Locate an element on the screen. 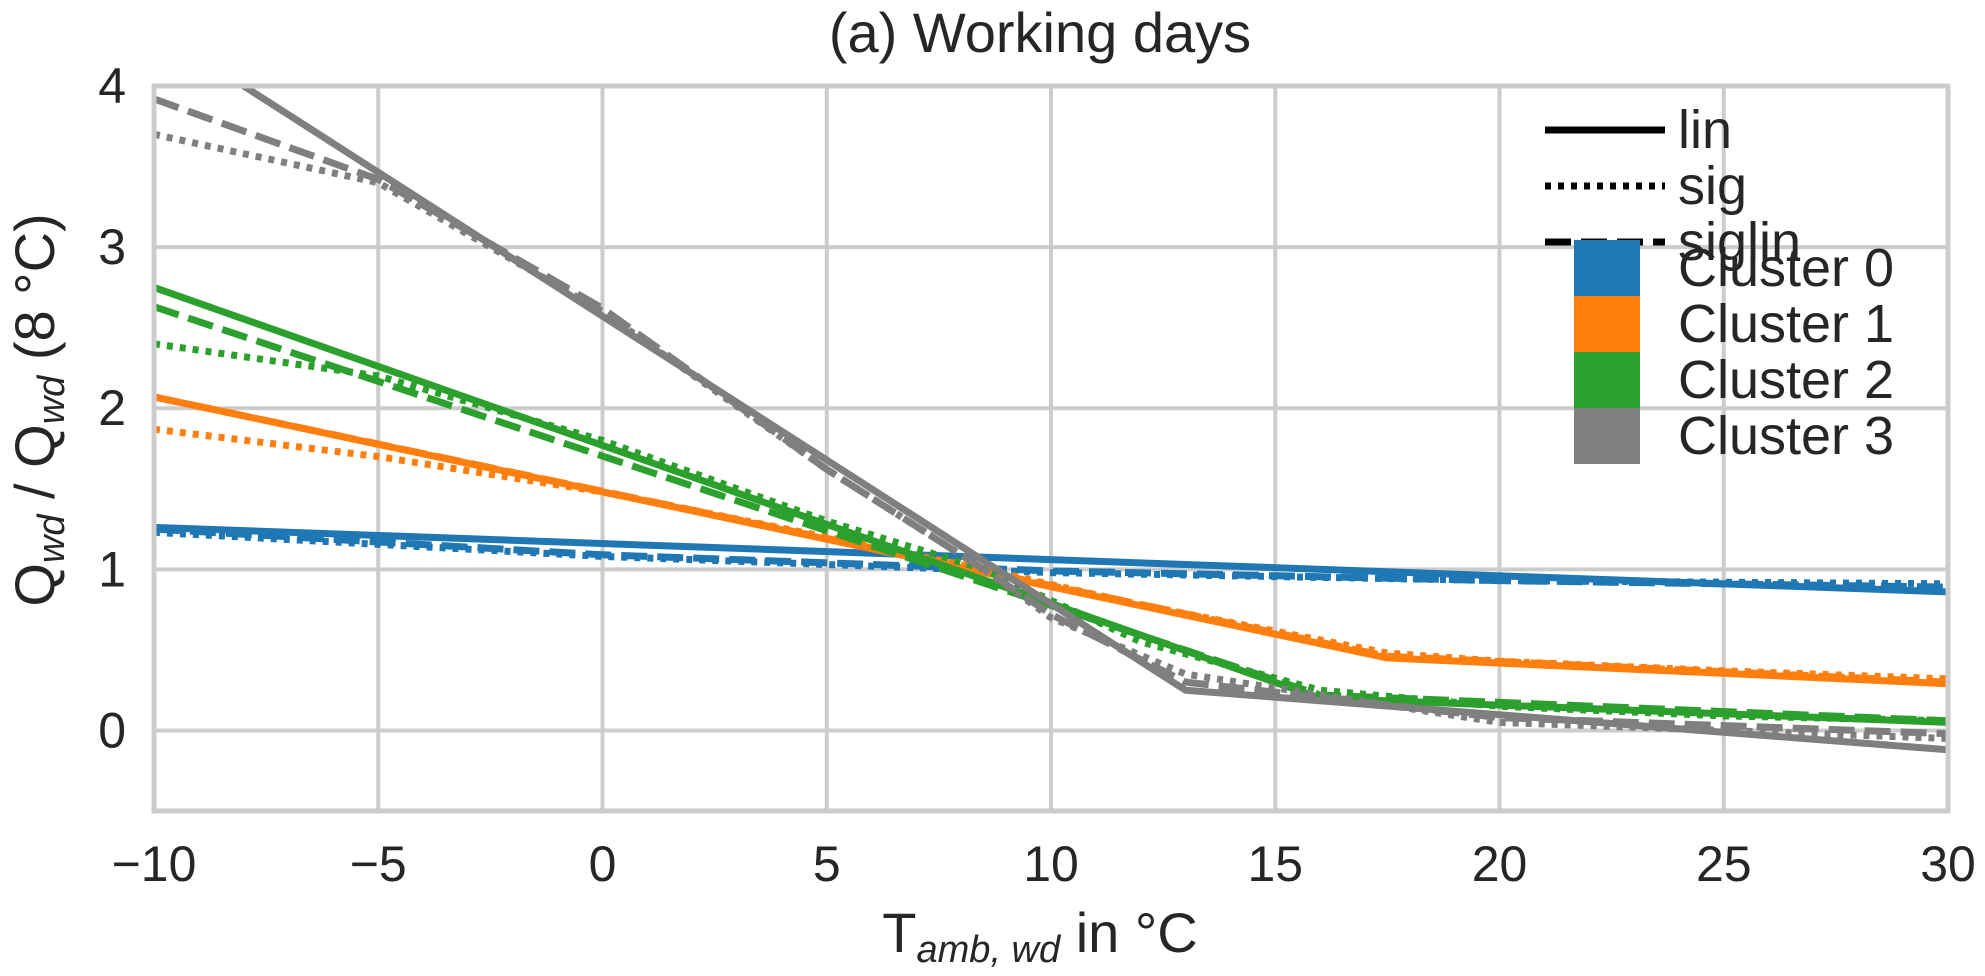 The width and height of the screenshot is (1985, 976). y-tick-label: 4 is located at coordinates (112, 86).